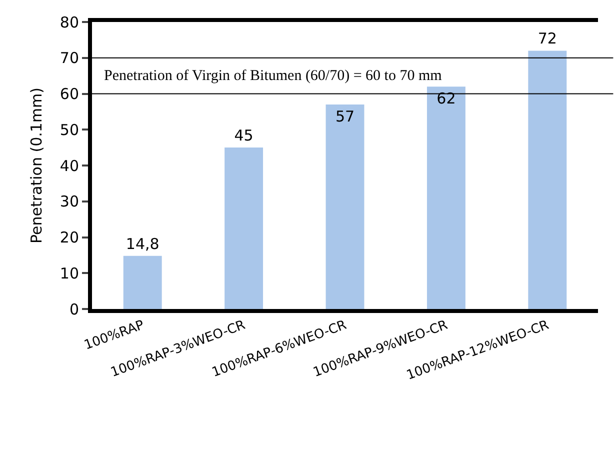  Describe the element at coordinates (69, 165) in the screenshot. I see `y-tick-label: 40` at that location.